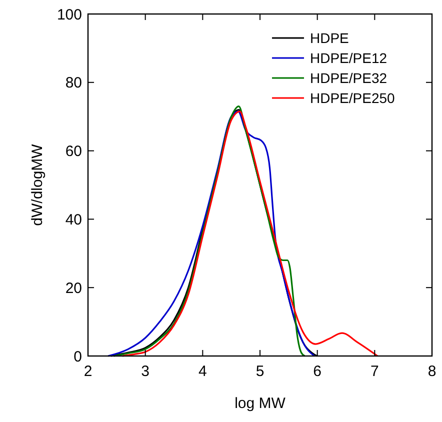  Describe the element at coordinates (145, 371) in the screenshot. I see `x-tick-label: 3` at that location.